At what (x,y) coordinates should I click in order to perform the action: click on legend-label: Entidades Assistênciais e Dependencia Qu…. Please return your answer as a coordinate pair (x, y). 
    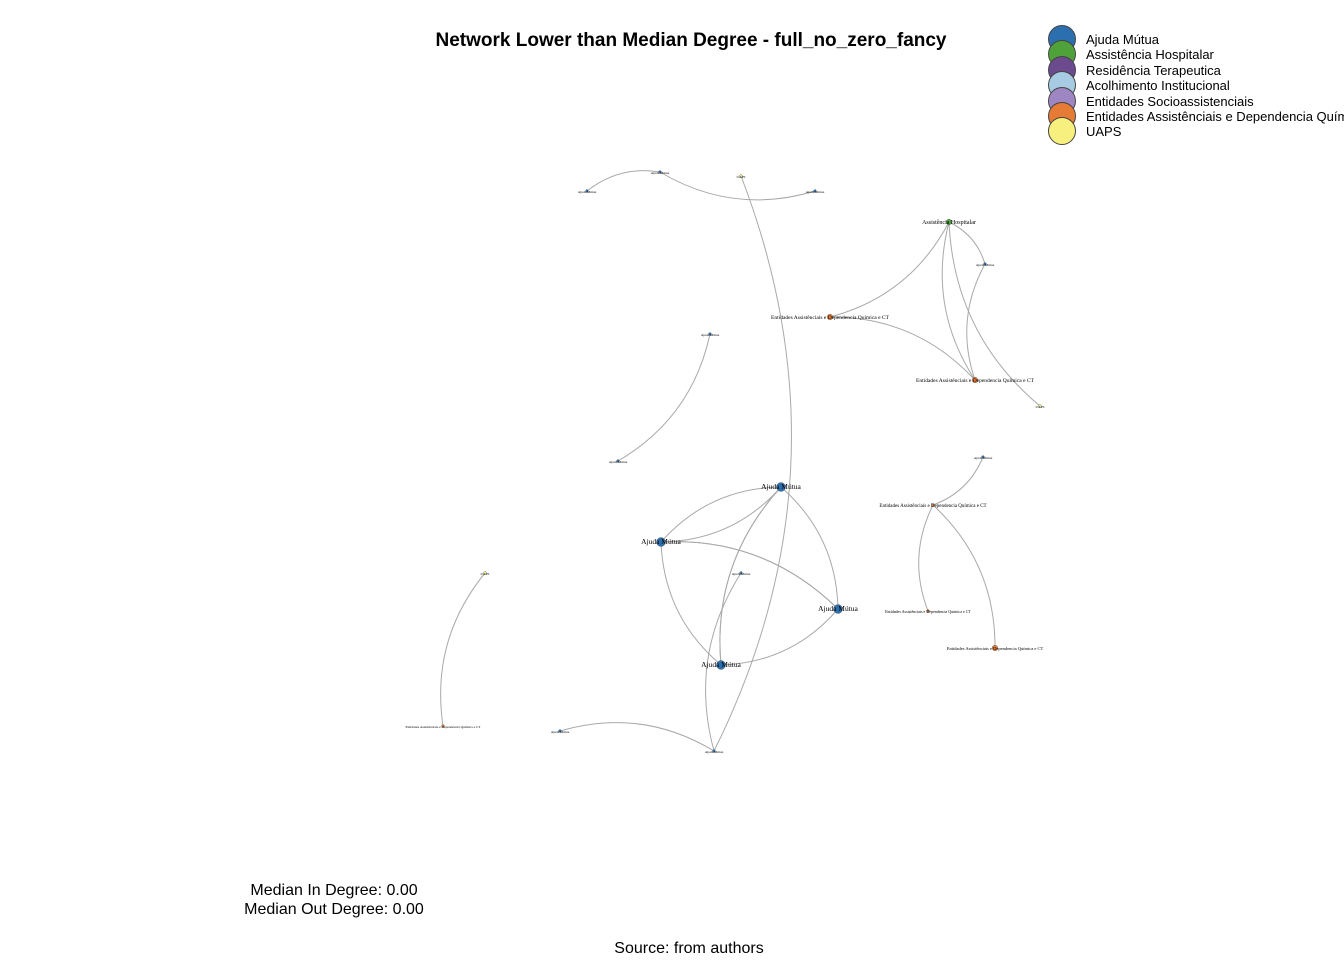
    Looking at the image, I should click on (1215, 116).